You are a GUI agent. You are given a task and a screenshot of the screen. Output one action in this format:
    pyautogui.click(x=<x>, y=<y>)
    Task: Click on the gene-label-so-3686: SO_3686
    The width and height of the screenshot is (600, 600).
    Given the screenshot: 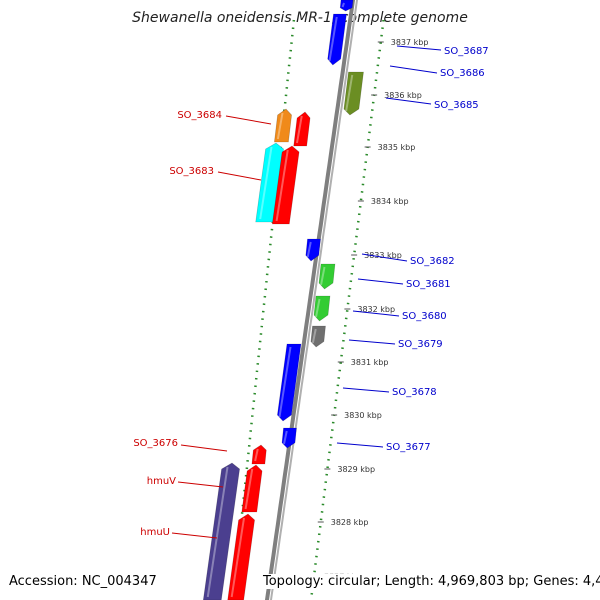 What is the action you would take?
    pyautogui.click(x=437, y=72)
    